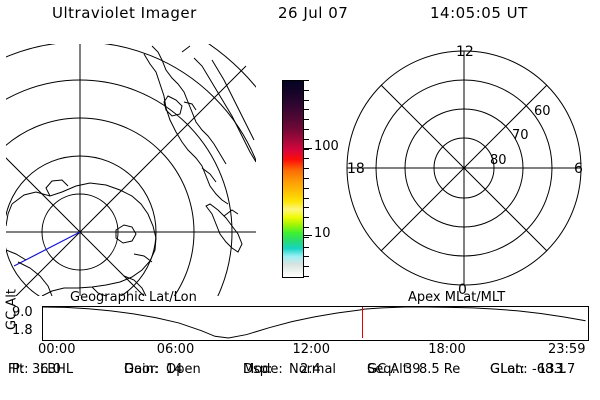 Image resolution: width=600 pixels, height=400 pixels. I want to click on header-bar: Ultraviolet Imager 26 Jul 07 14:05:05 UT, so click(300, 17).